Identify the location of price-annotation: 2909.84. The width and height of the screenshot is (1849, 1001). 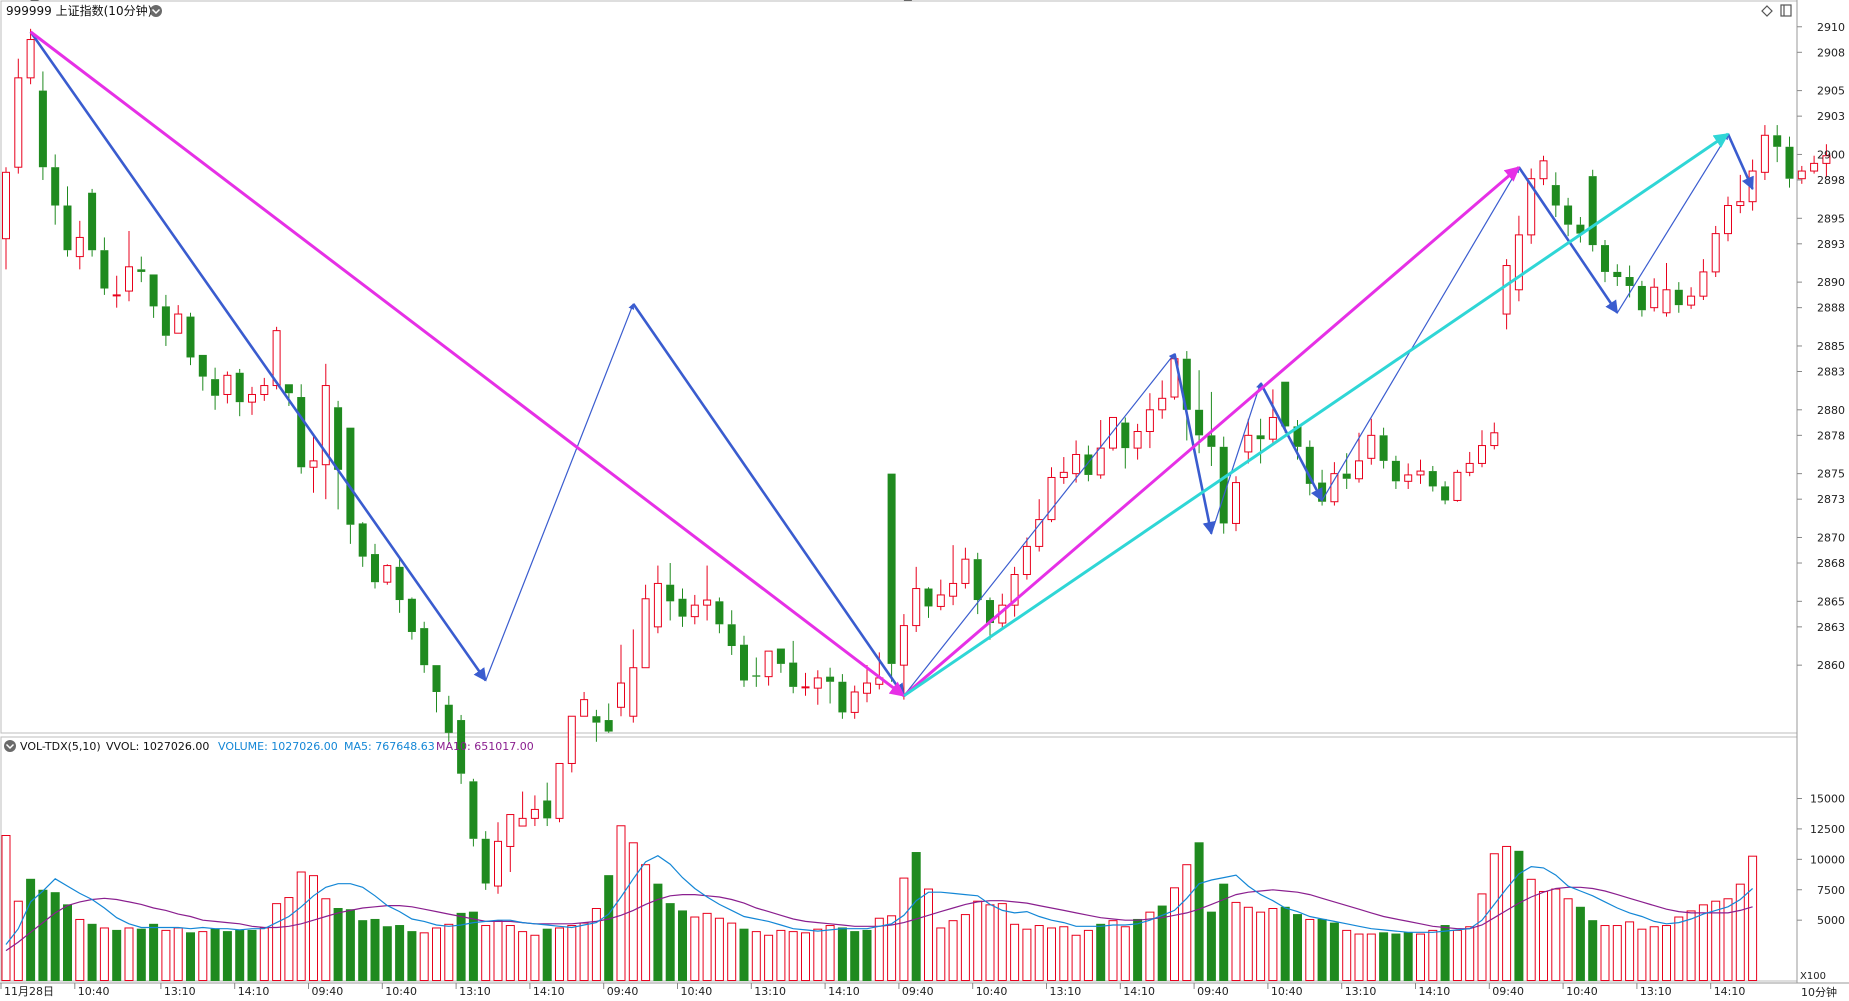
(64, 1).